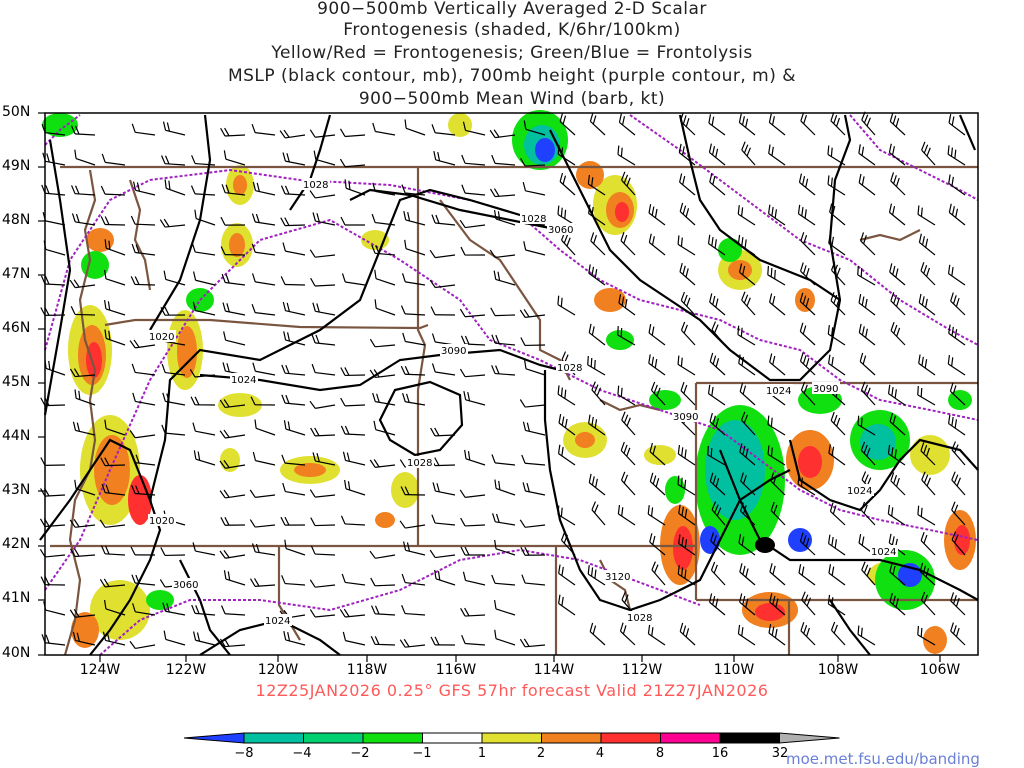 This screenshot has height=768, width=1024. Describe the element at coordinates (360, 753) in the screenshot. I see `colorbar-label: −2` at that location.